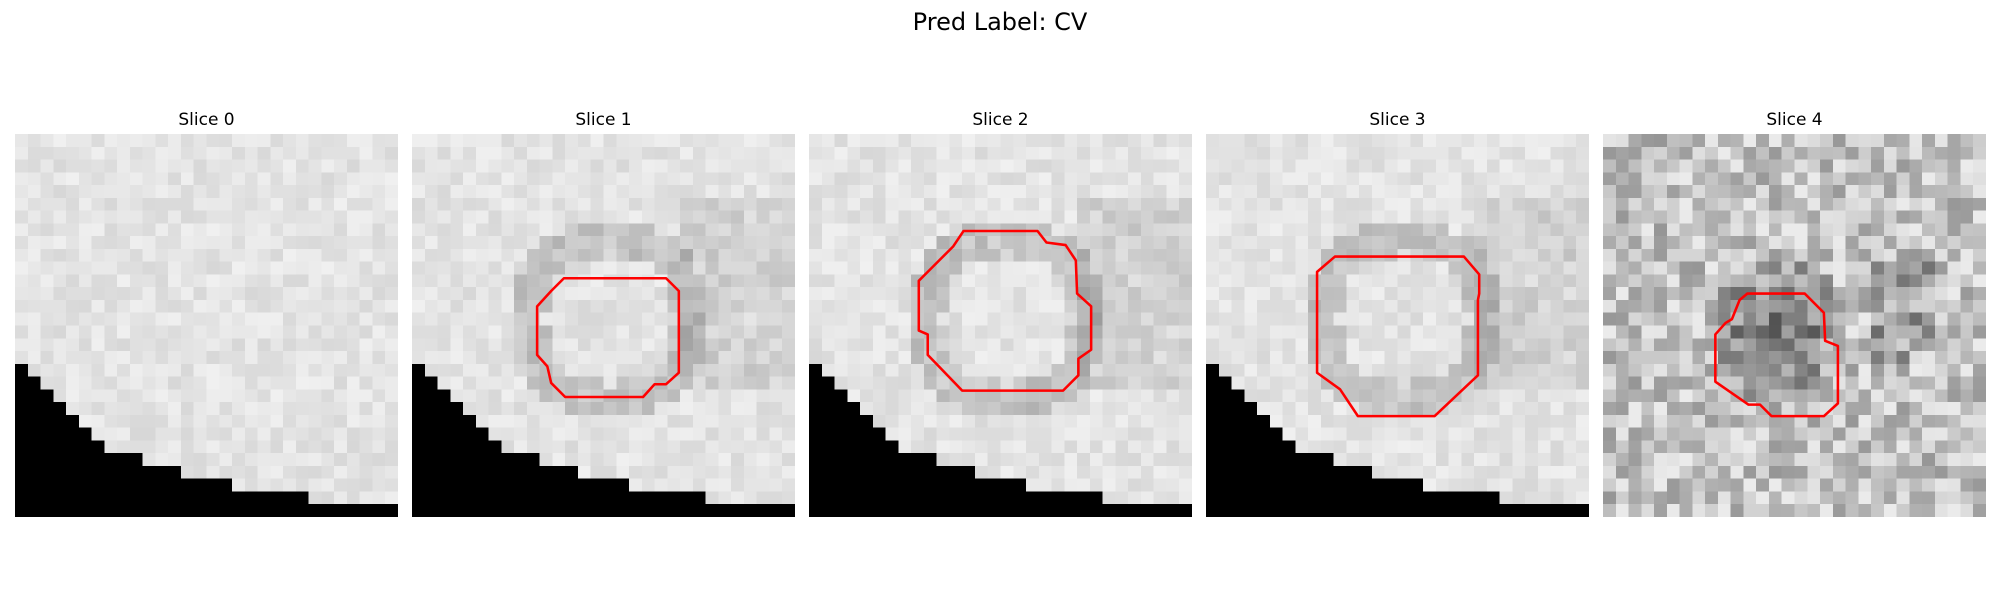 The image size is (2000, 600). I want to click on slice-title: Slice 4, so click(1794, 120).